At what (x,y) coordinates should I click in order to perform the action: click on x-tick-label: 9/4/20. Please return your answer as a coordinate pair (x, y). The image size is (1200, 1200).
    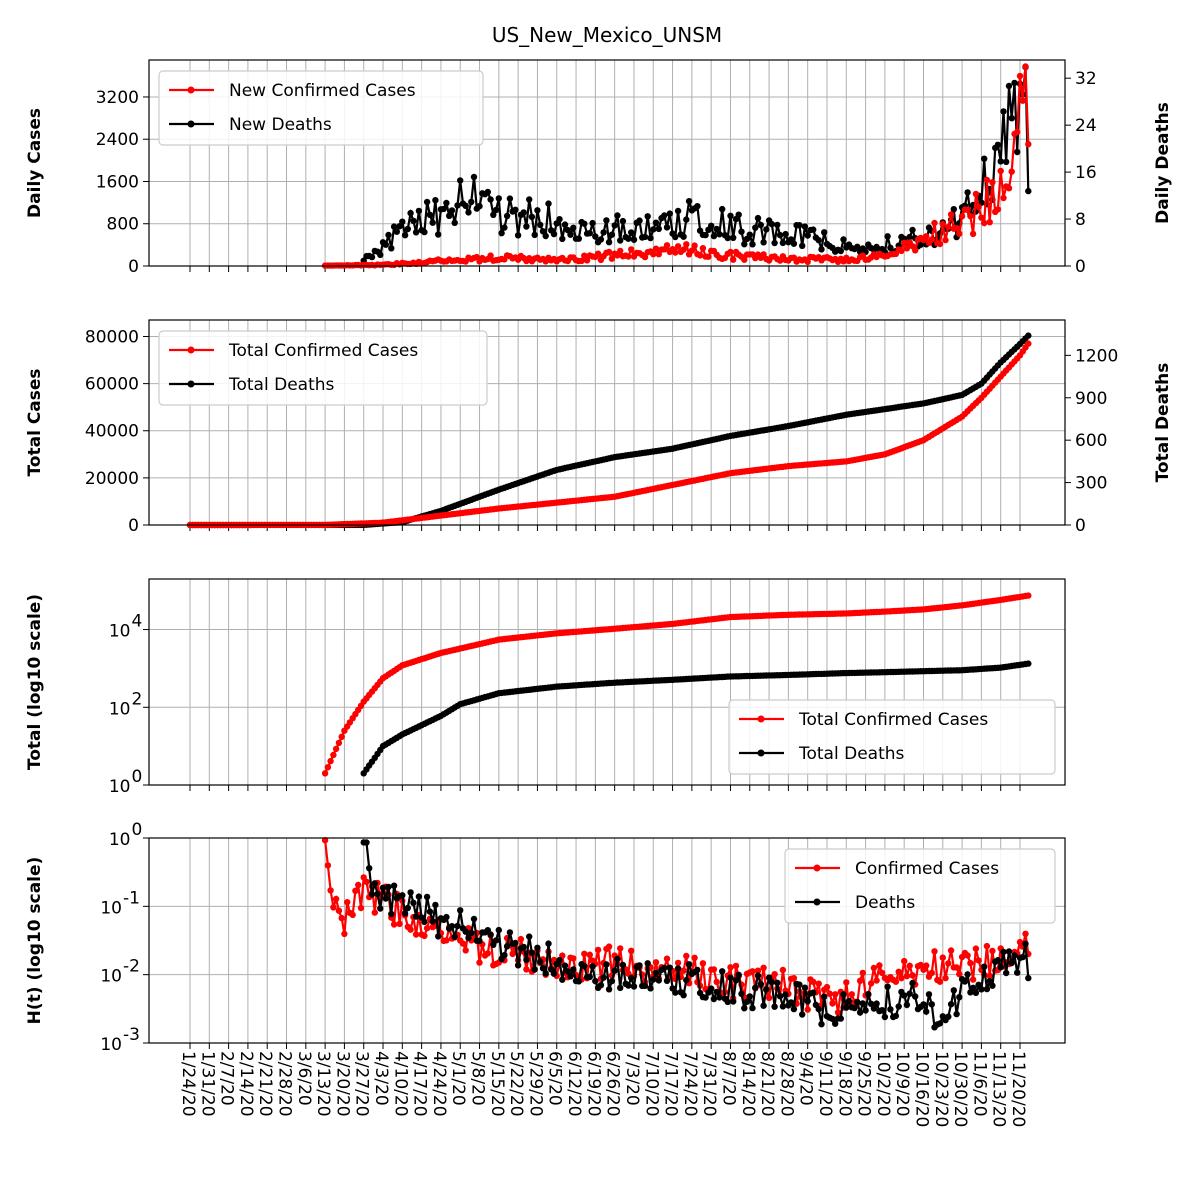
    Looking at the image, I should click on (806, 1078).